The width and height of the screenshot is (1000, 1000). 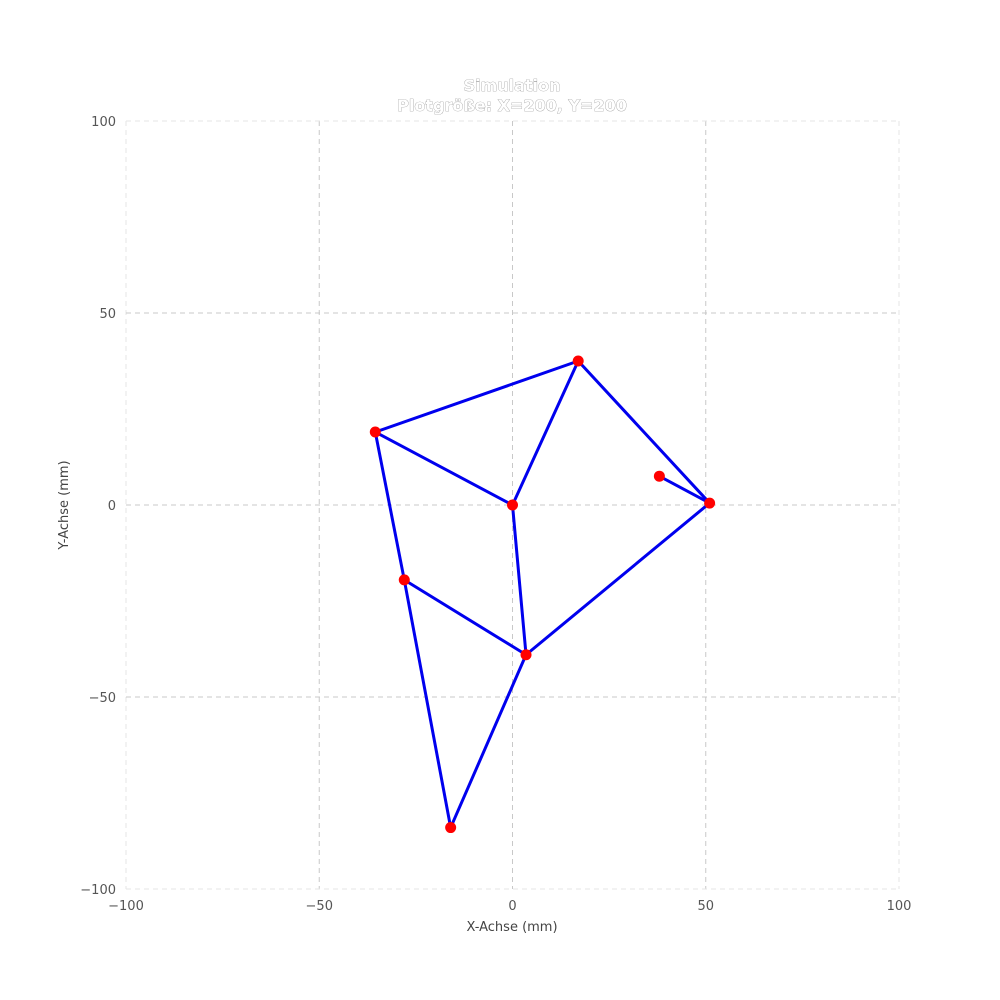 What do you see at coordinates (511, 927) in the screenshot?
I see `x-axis-label: X-Achse (mm)` at bounding box center [511, 927].